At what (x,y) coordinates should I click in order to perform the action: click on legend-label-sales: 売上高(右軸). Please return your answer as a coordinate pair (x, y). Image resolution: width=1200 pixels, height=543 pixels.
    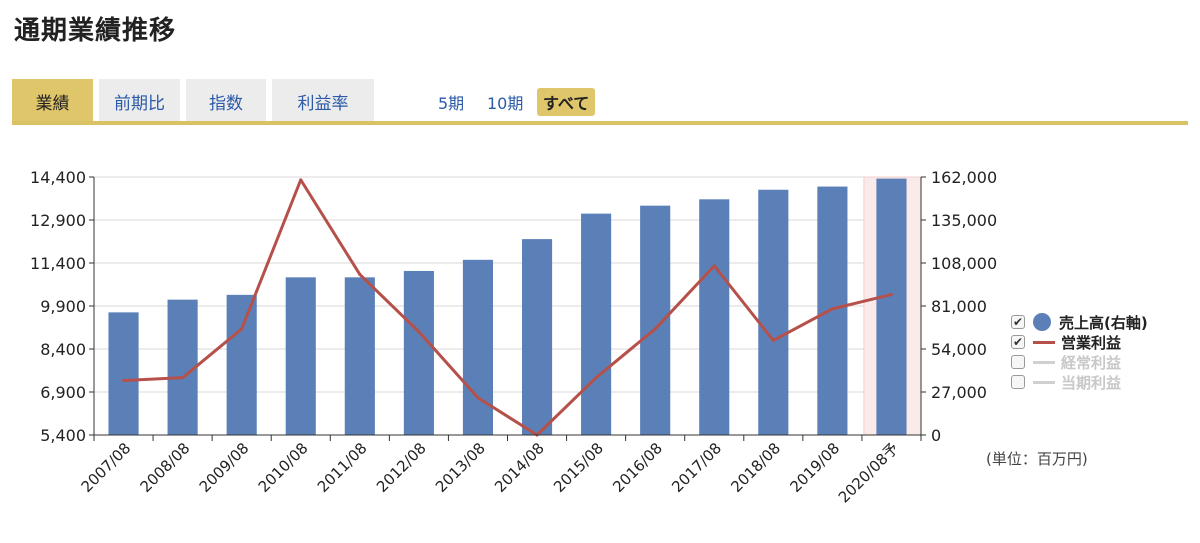
    Looking at the image, I should click on (1103, 322).